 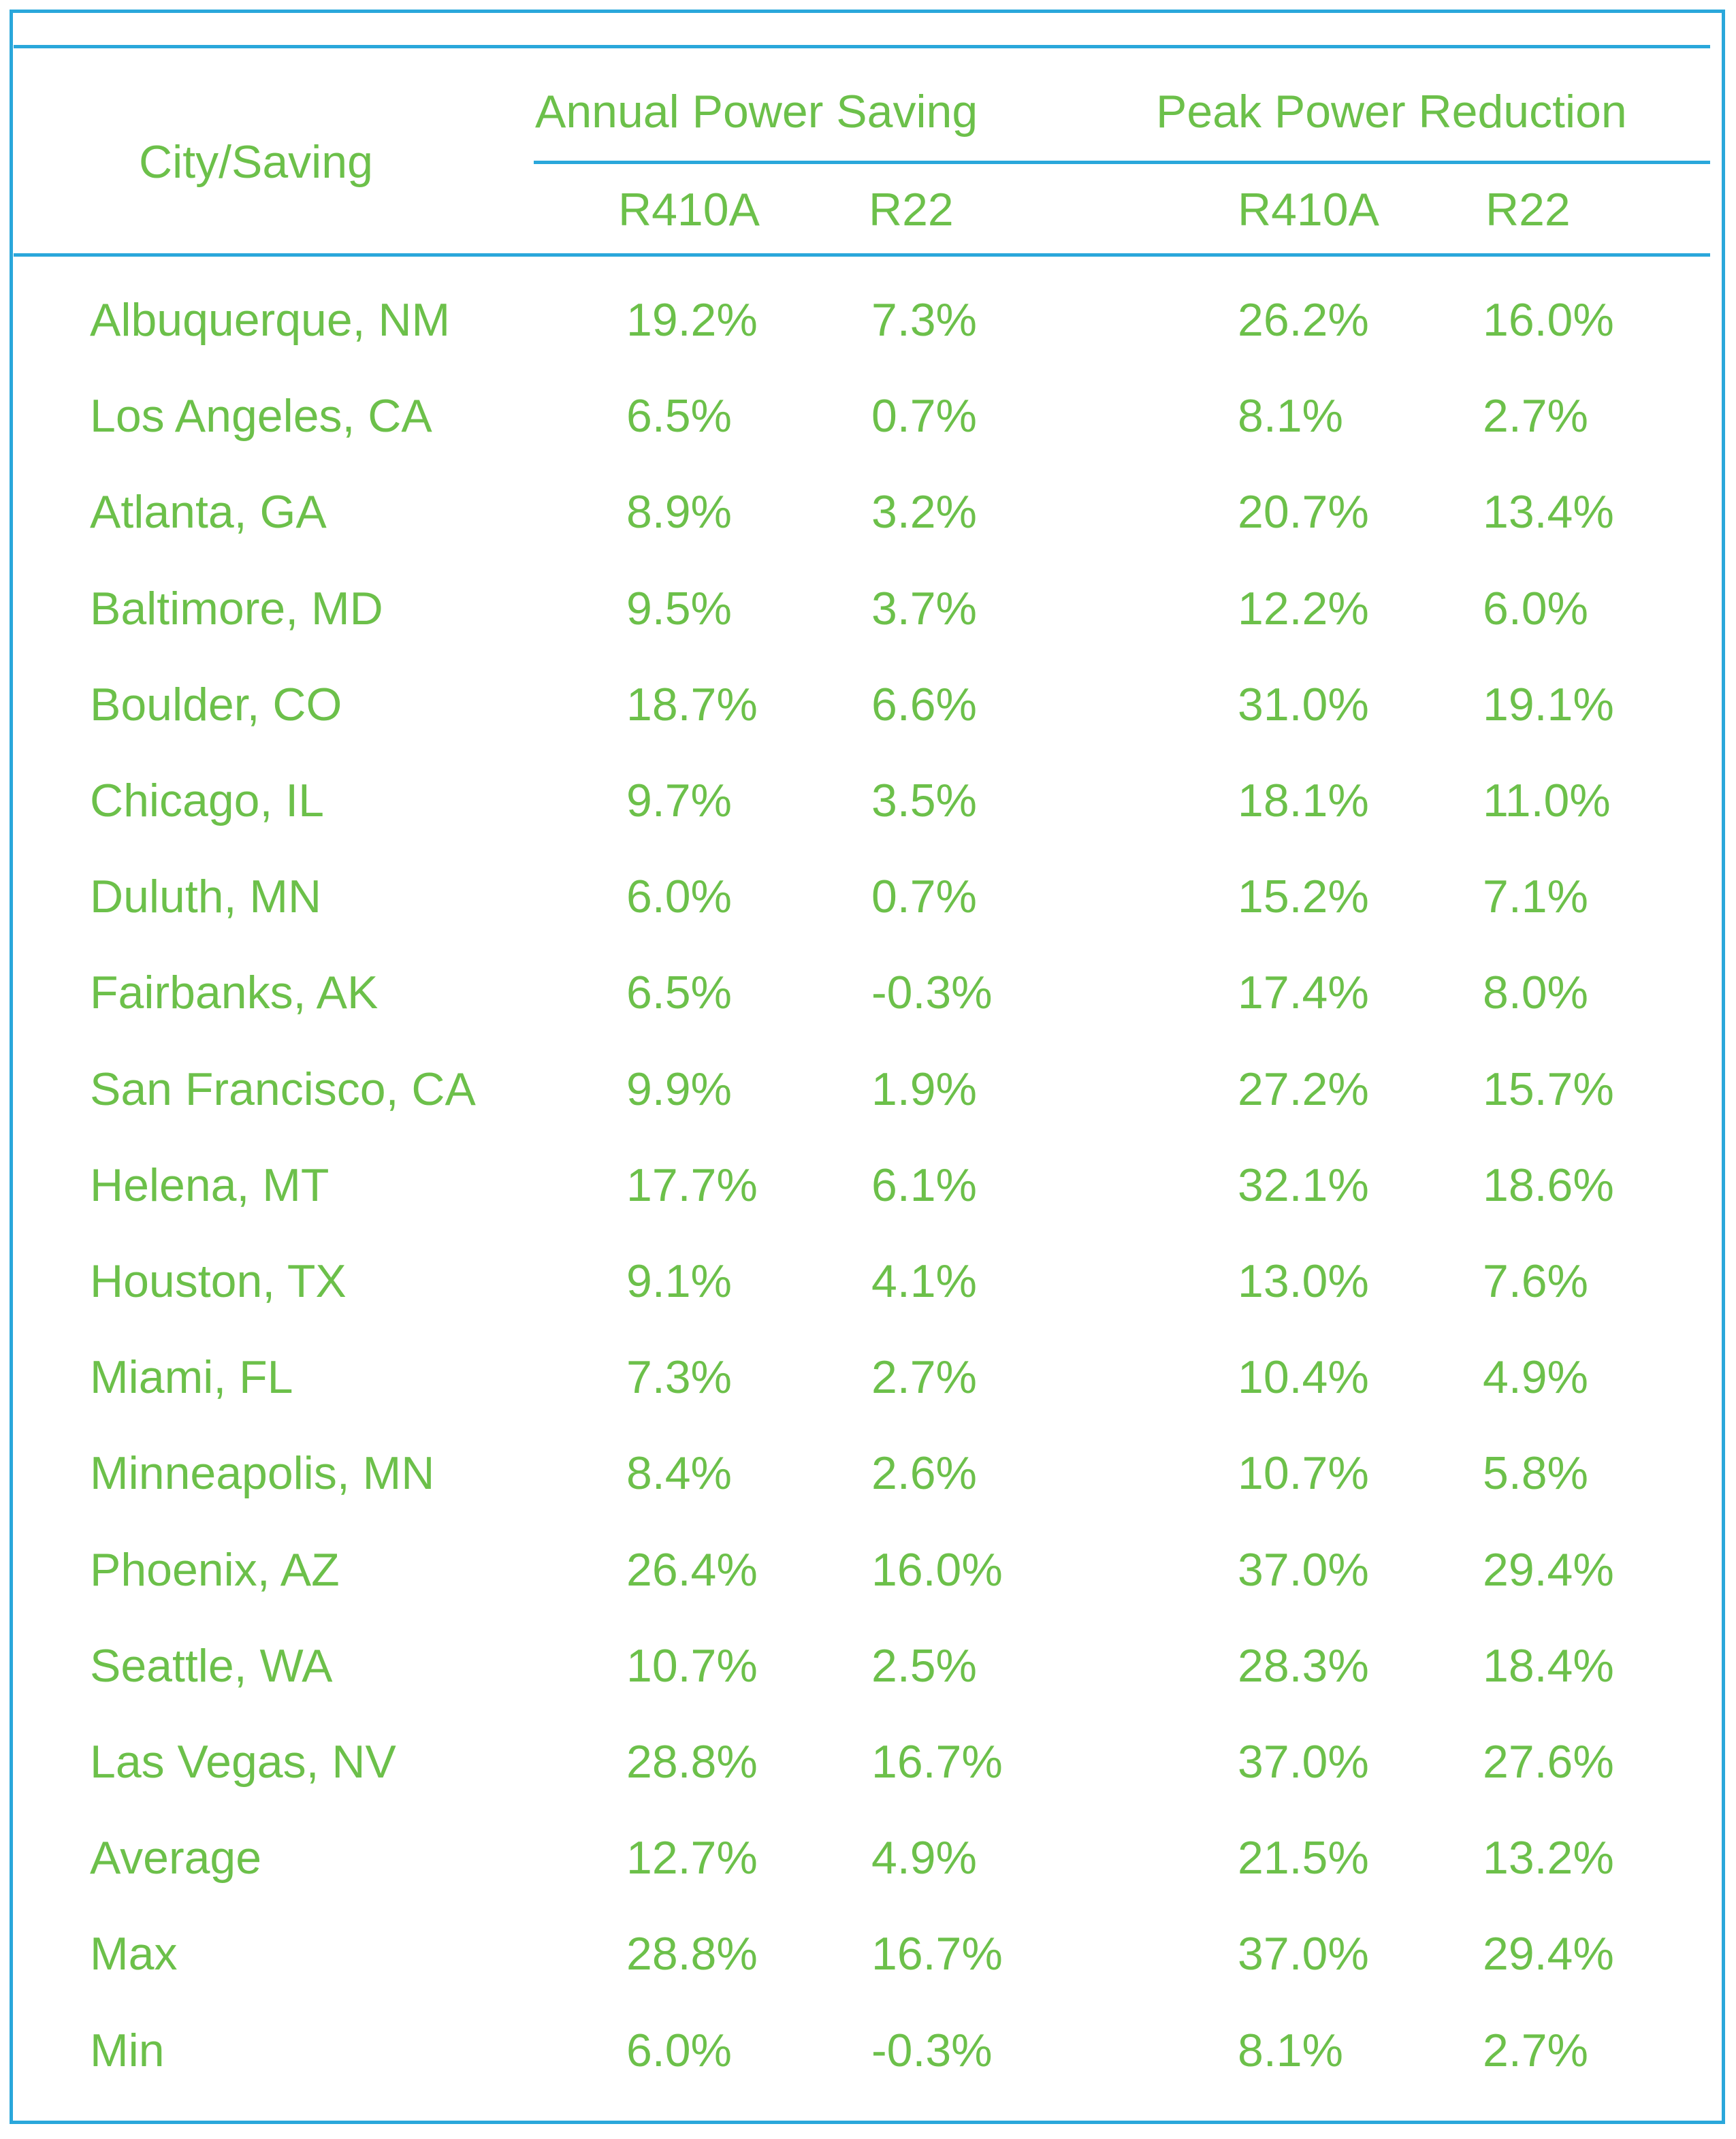 What do you see at coordinates (692, 320) in the screenshot?
I see `annual-r410a-value: 19.2%` at bounding box center [692, 320].